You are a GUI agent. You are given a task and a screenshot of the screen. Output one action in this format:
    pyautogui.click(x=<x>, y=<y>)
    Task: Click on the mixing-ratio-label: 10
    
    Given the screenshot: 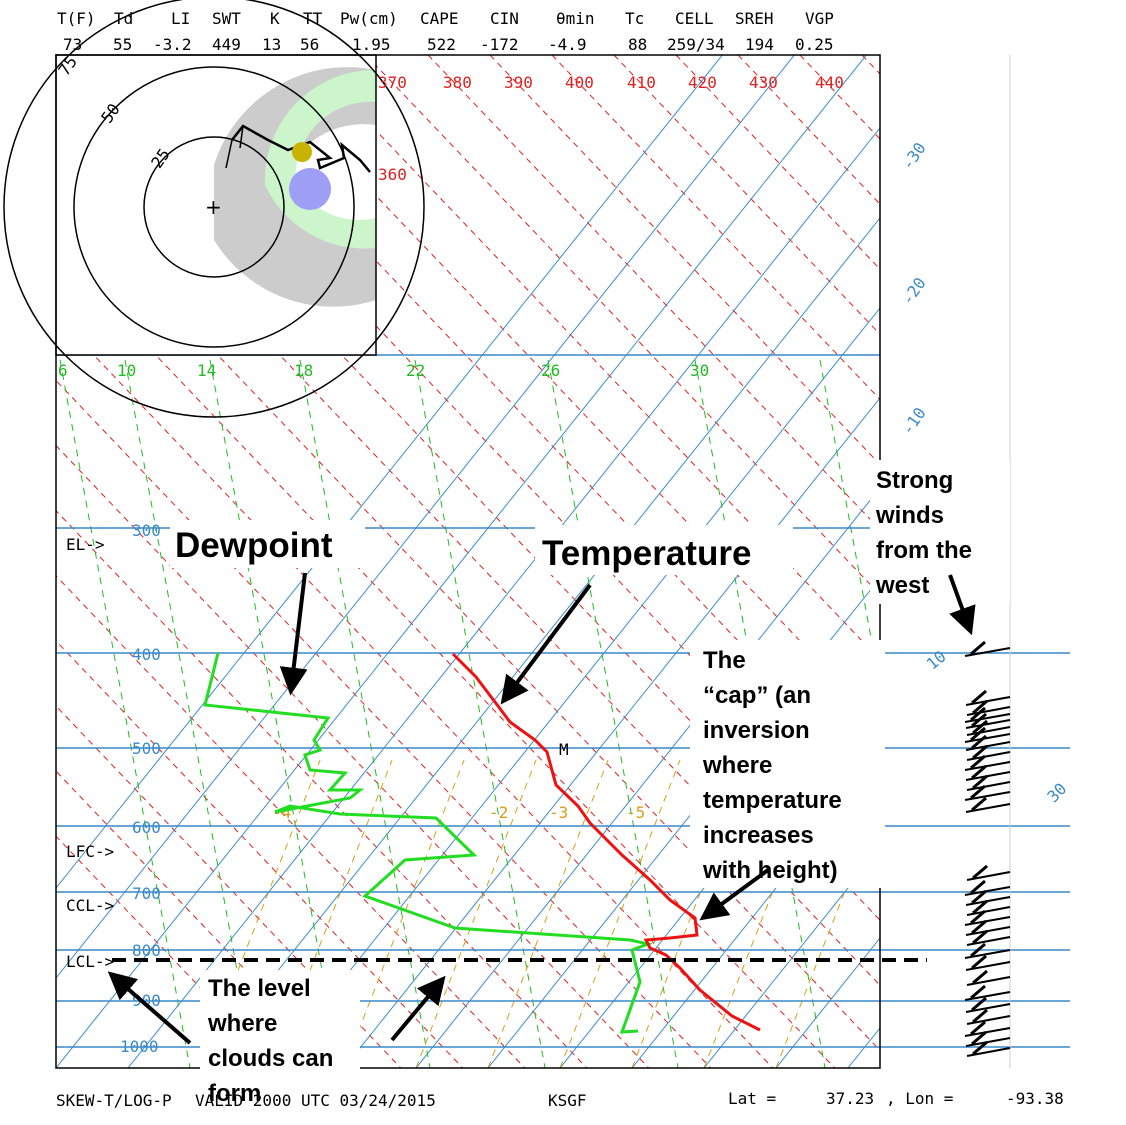 What is the action you would take?
    pyautogui.click(x=126, y=370)
    